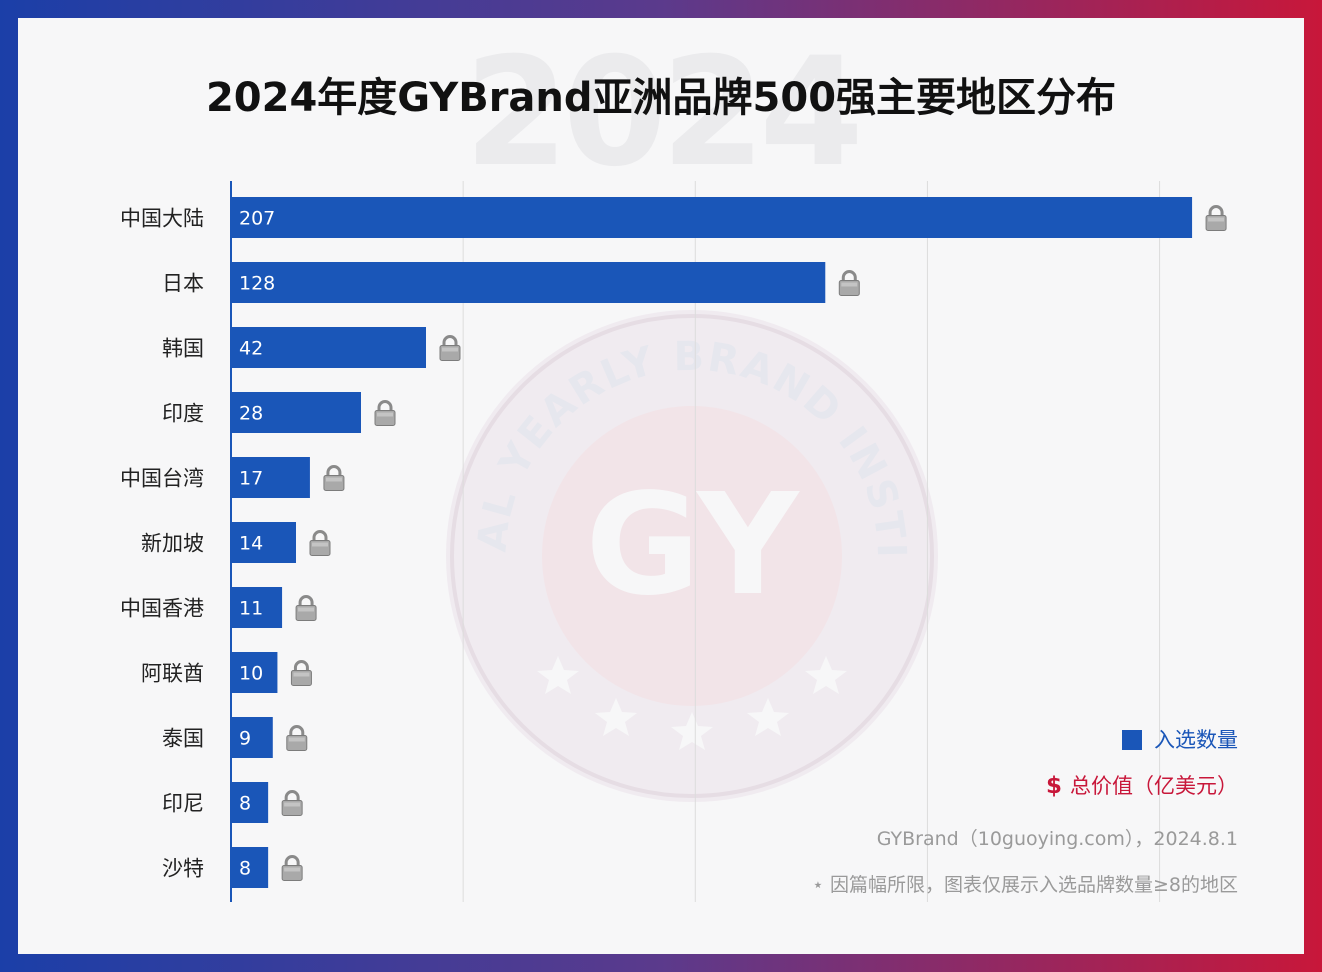 The image size is (1322, 972). What do you see at coordinates (162, 219) in the screenshot?
I see `category-label: 中国大陆` at bounding box center [162, 219].